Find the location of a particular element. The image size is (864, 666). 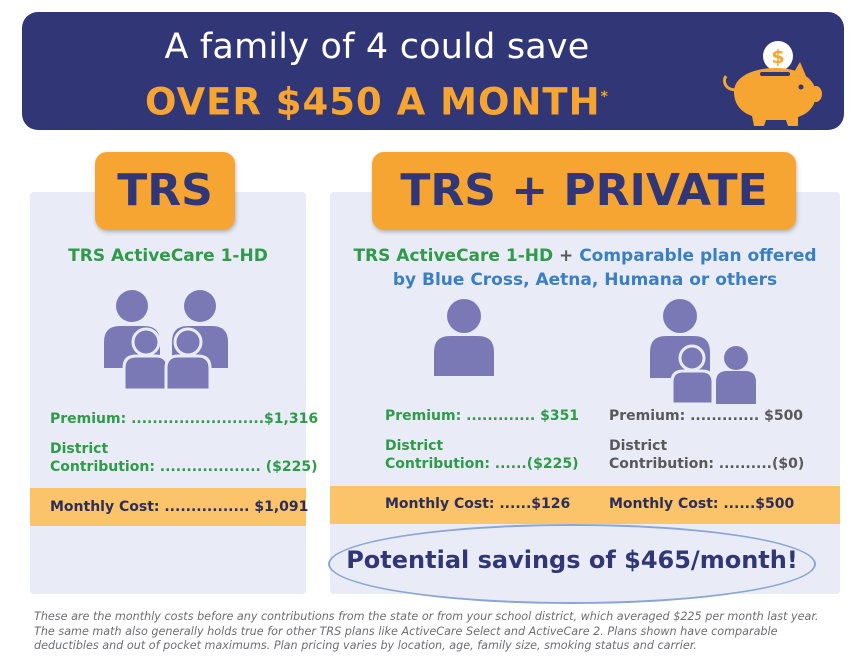

private-left-district-contribution: Contribution: ......($225) is located at coordinates (482, 464).